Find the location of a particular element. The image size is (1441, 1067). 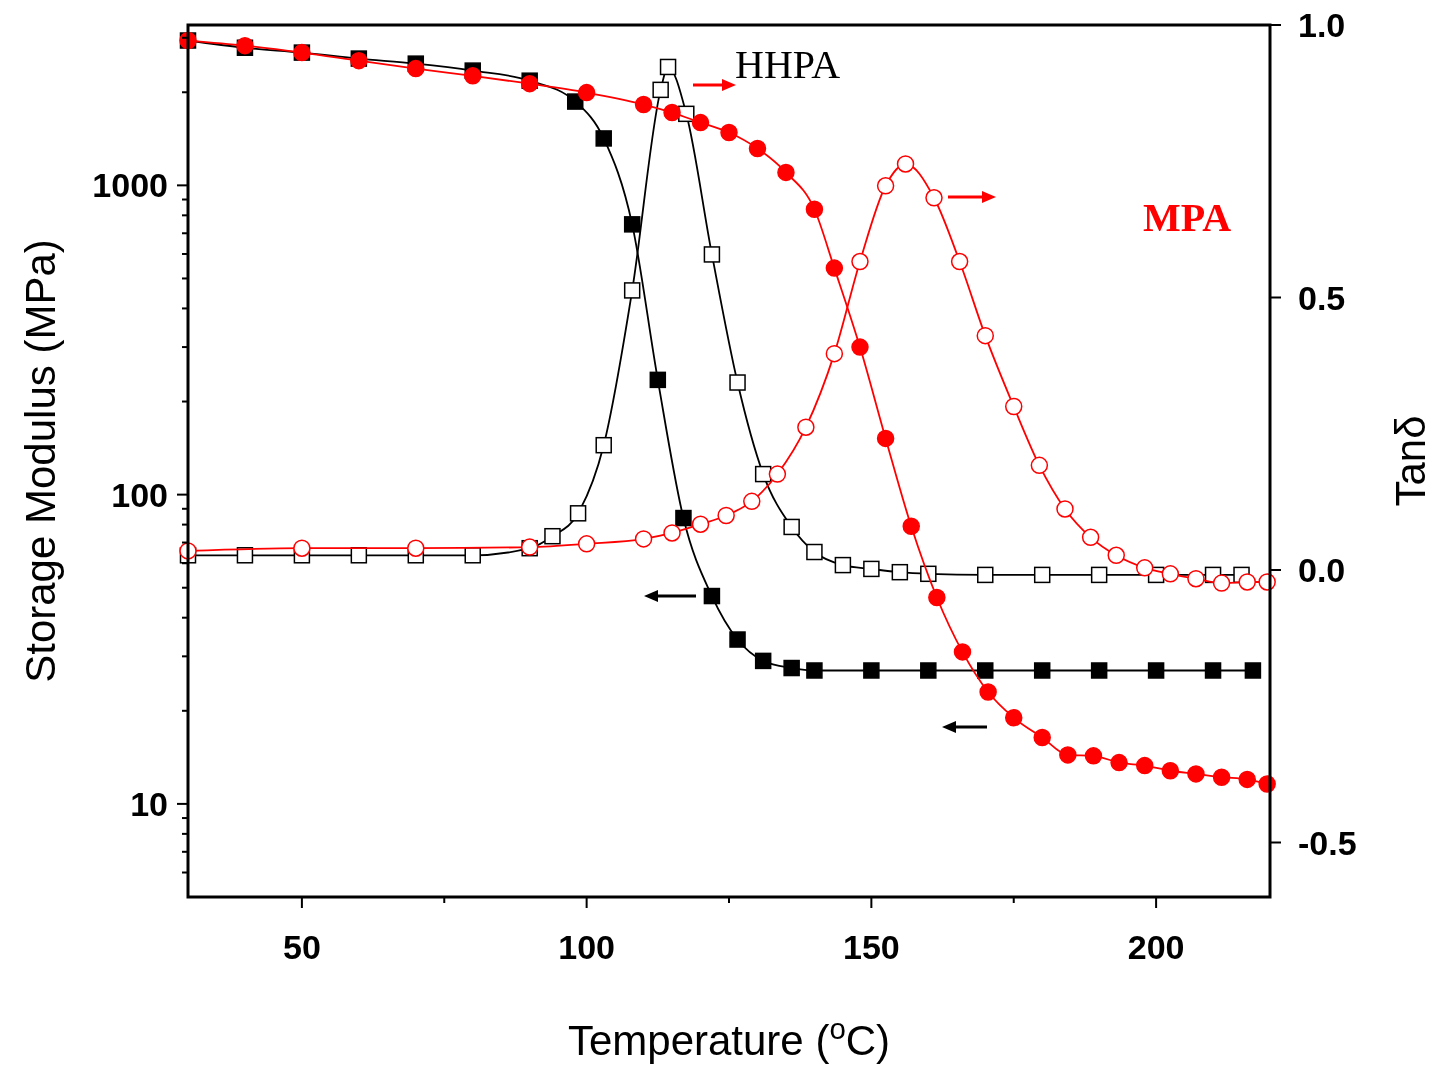

x-tick-label: 50 is located at coordinates (301, 947).